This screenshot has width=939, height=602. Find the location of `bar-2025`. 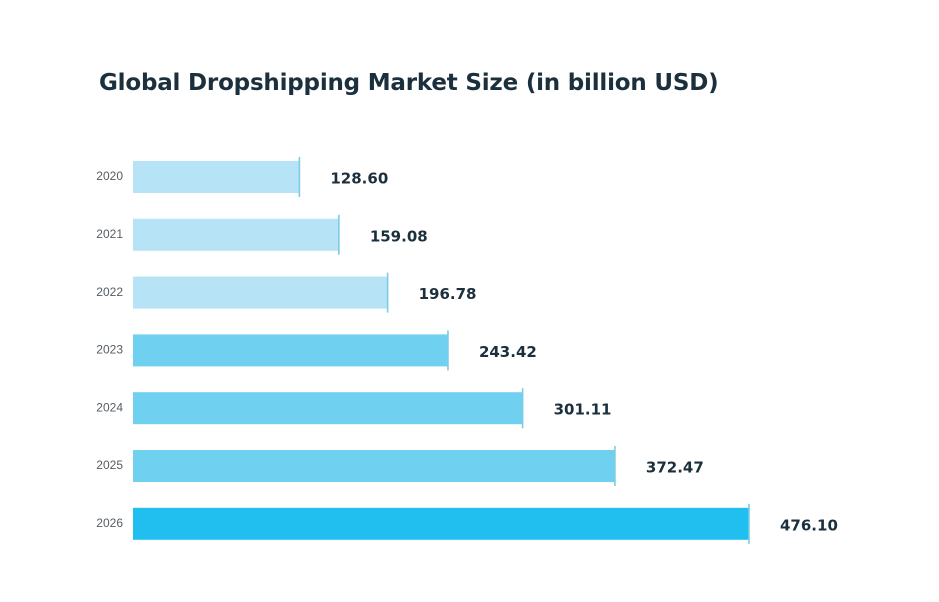

bar-2025 is located at coordinates (374, 466).